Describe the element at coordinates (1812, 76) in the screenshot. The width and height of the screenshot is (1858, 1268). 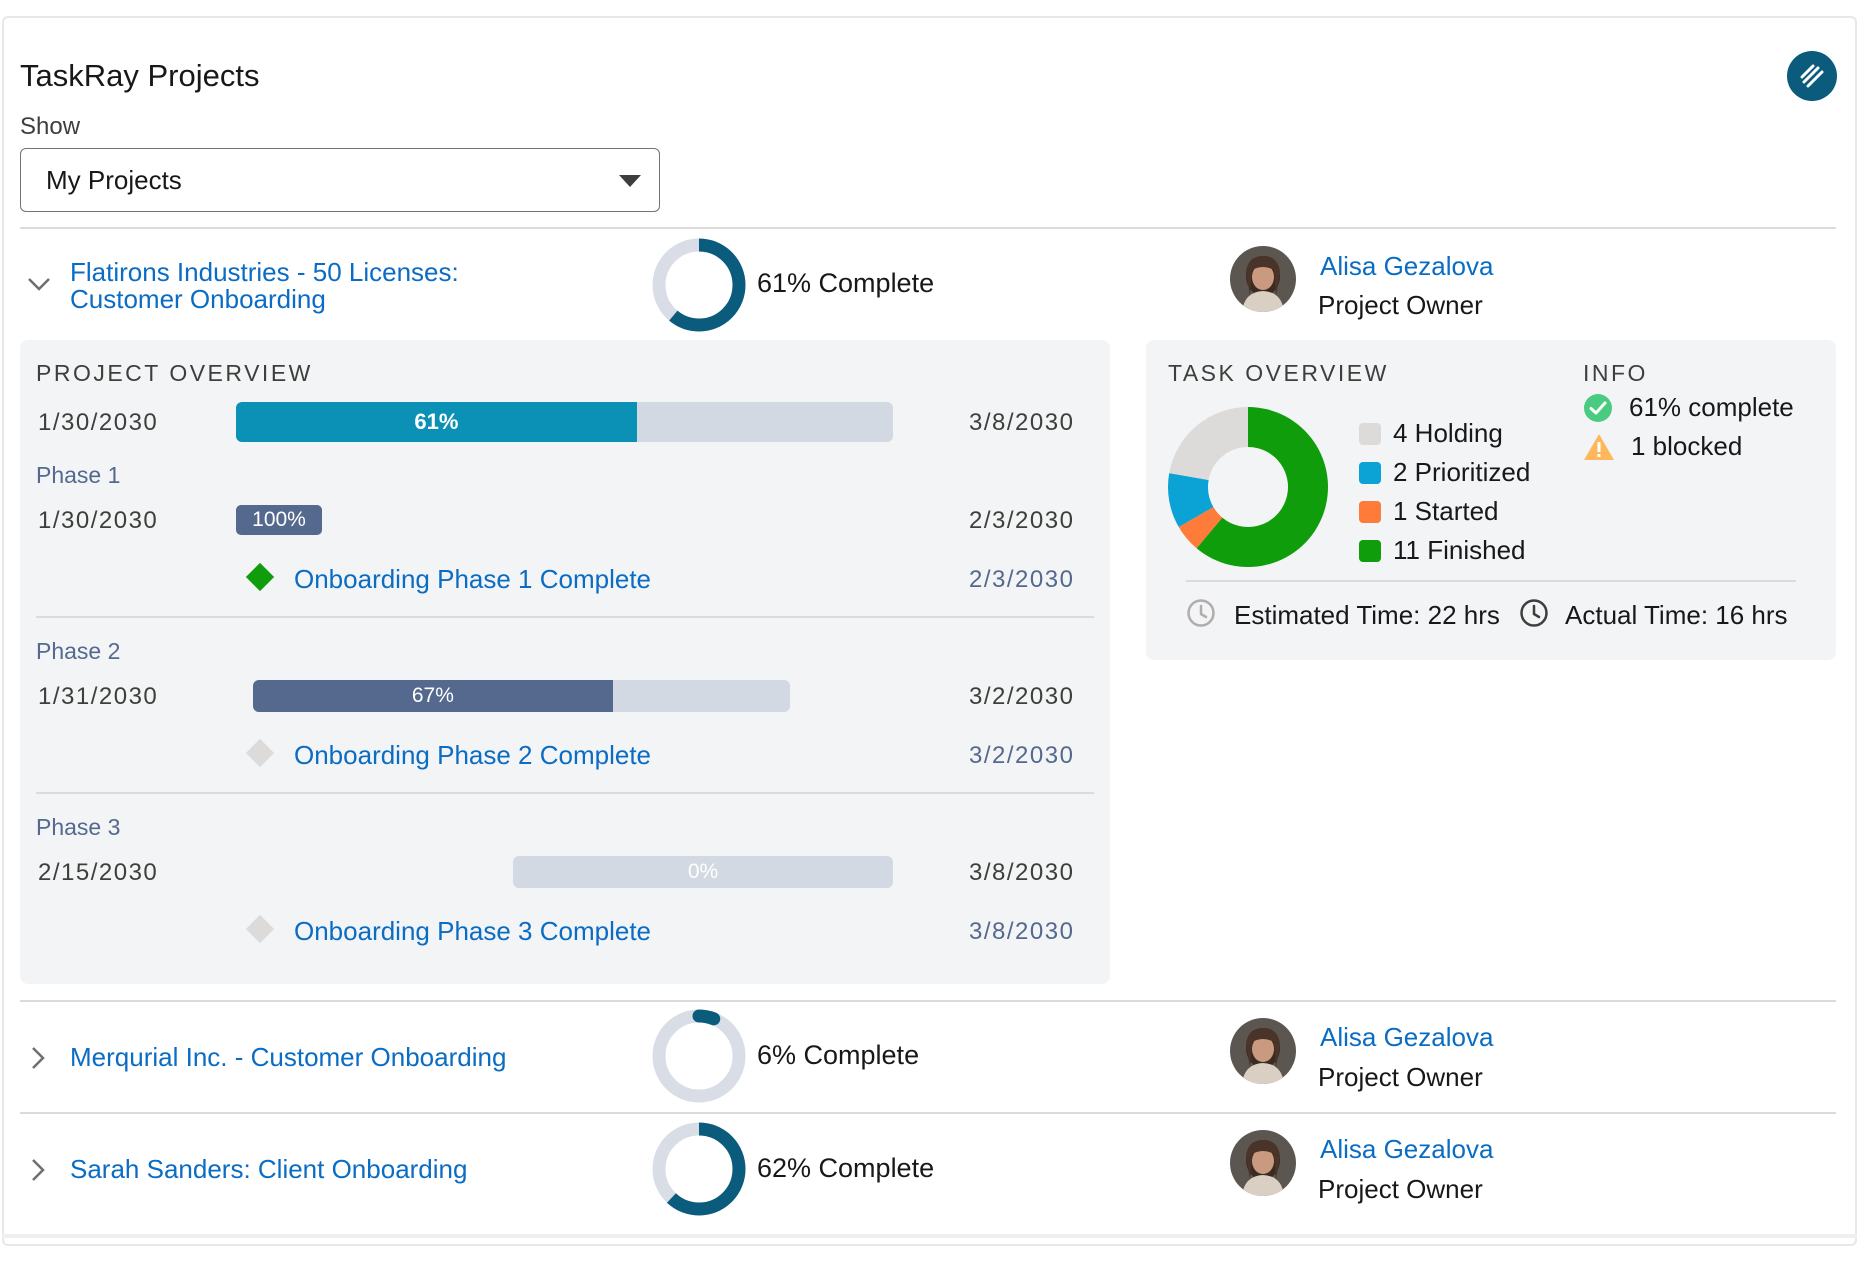
I see `taskray-logo-icon` at that location.